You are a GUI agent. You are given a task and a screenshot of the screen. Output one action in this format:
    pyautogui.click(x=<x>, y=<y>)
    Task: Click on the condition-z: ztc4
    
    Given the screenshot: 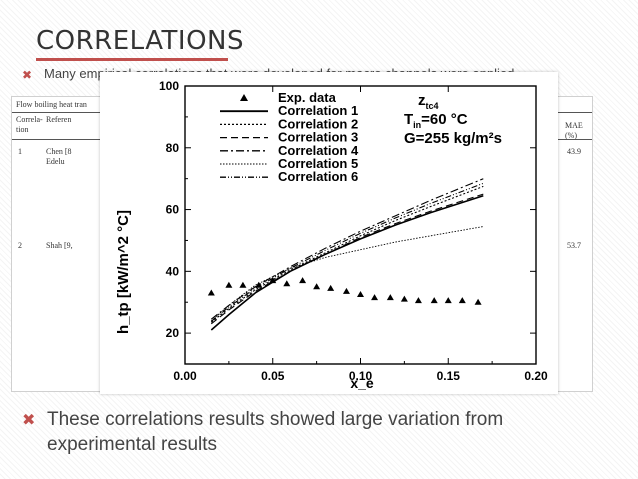 What is the action you would take?
    pyautogui.click(x=428, y=101)
    